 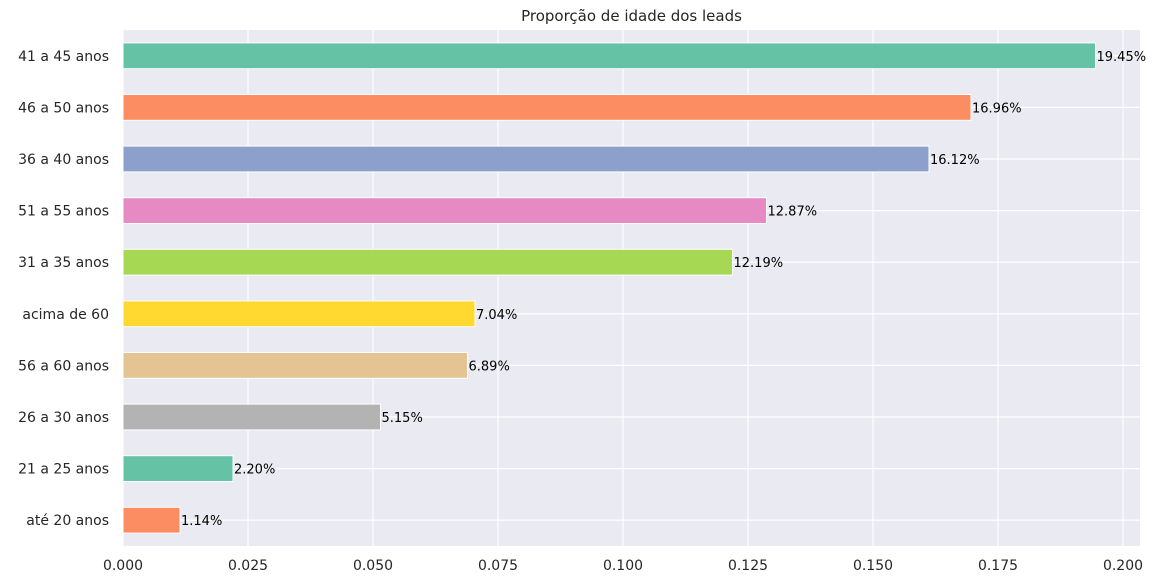 I want to click on y-tick-label: 26 a 30 anos, so click(x=63, y=418).